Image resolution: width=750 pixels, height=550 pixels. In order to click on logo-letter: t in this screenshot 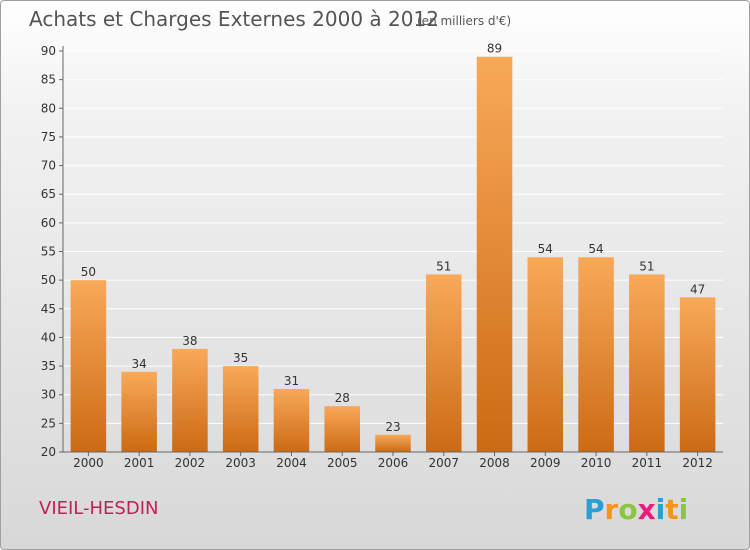, I will do `click(671, 509)`.